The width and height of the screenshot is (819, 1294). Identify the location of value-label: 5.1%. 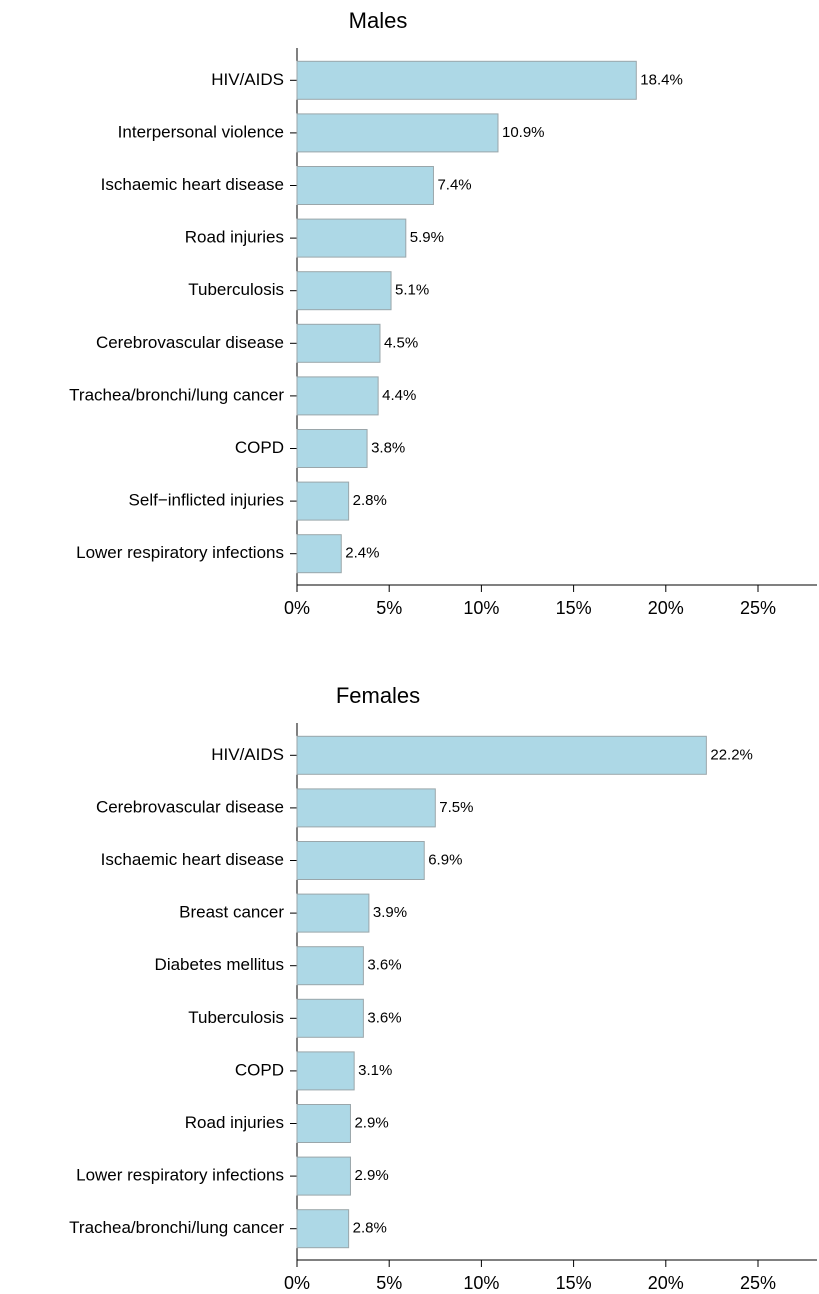
(412, 290).